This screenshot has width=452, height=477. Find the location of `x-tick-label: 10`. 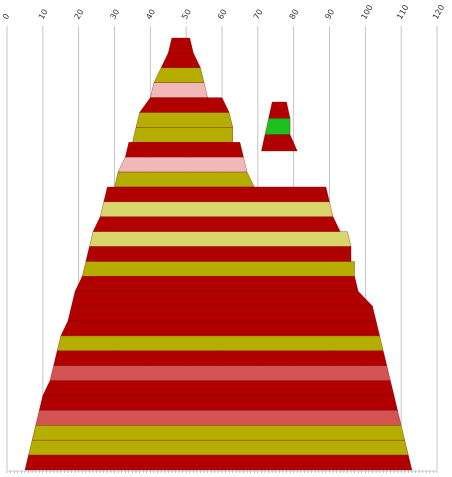

x-tick-label: 10 is located at coordinates (43, 14).